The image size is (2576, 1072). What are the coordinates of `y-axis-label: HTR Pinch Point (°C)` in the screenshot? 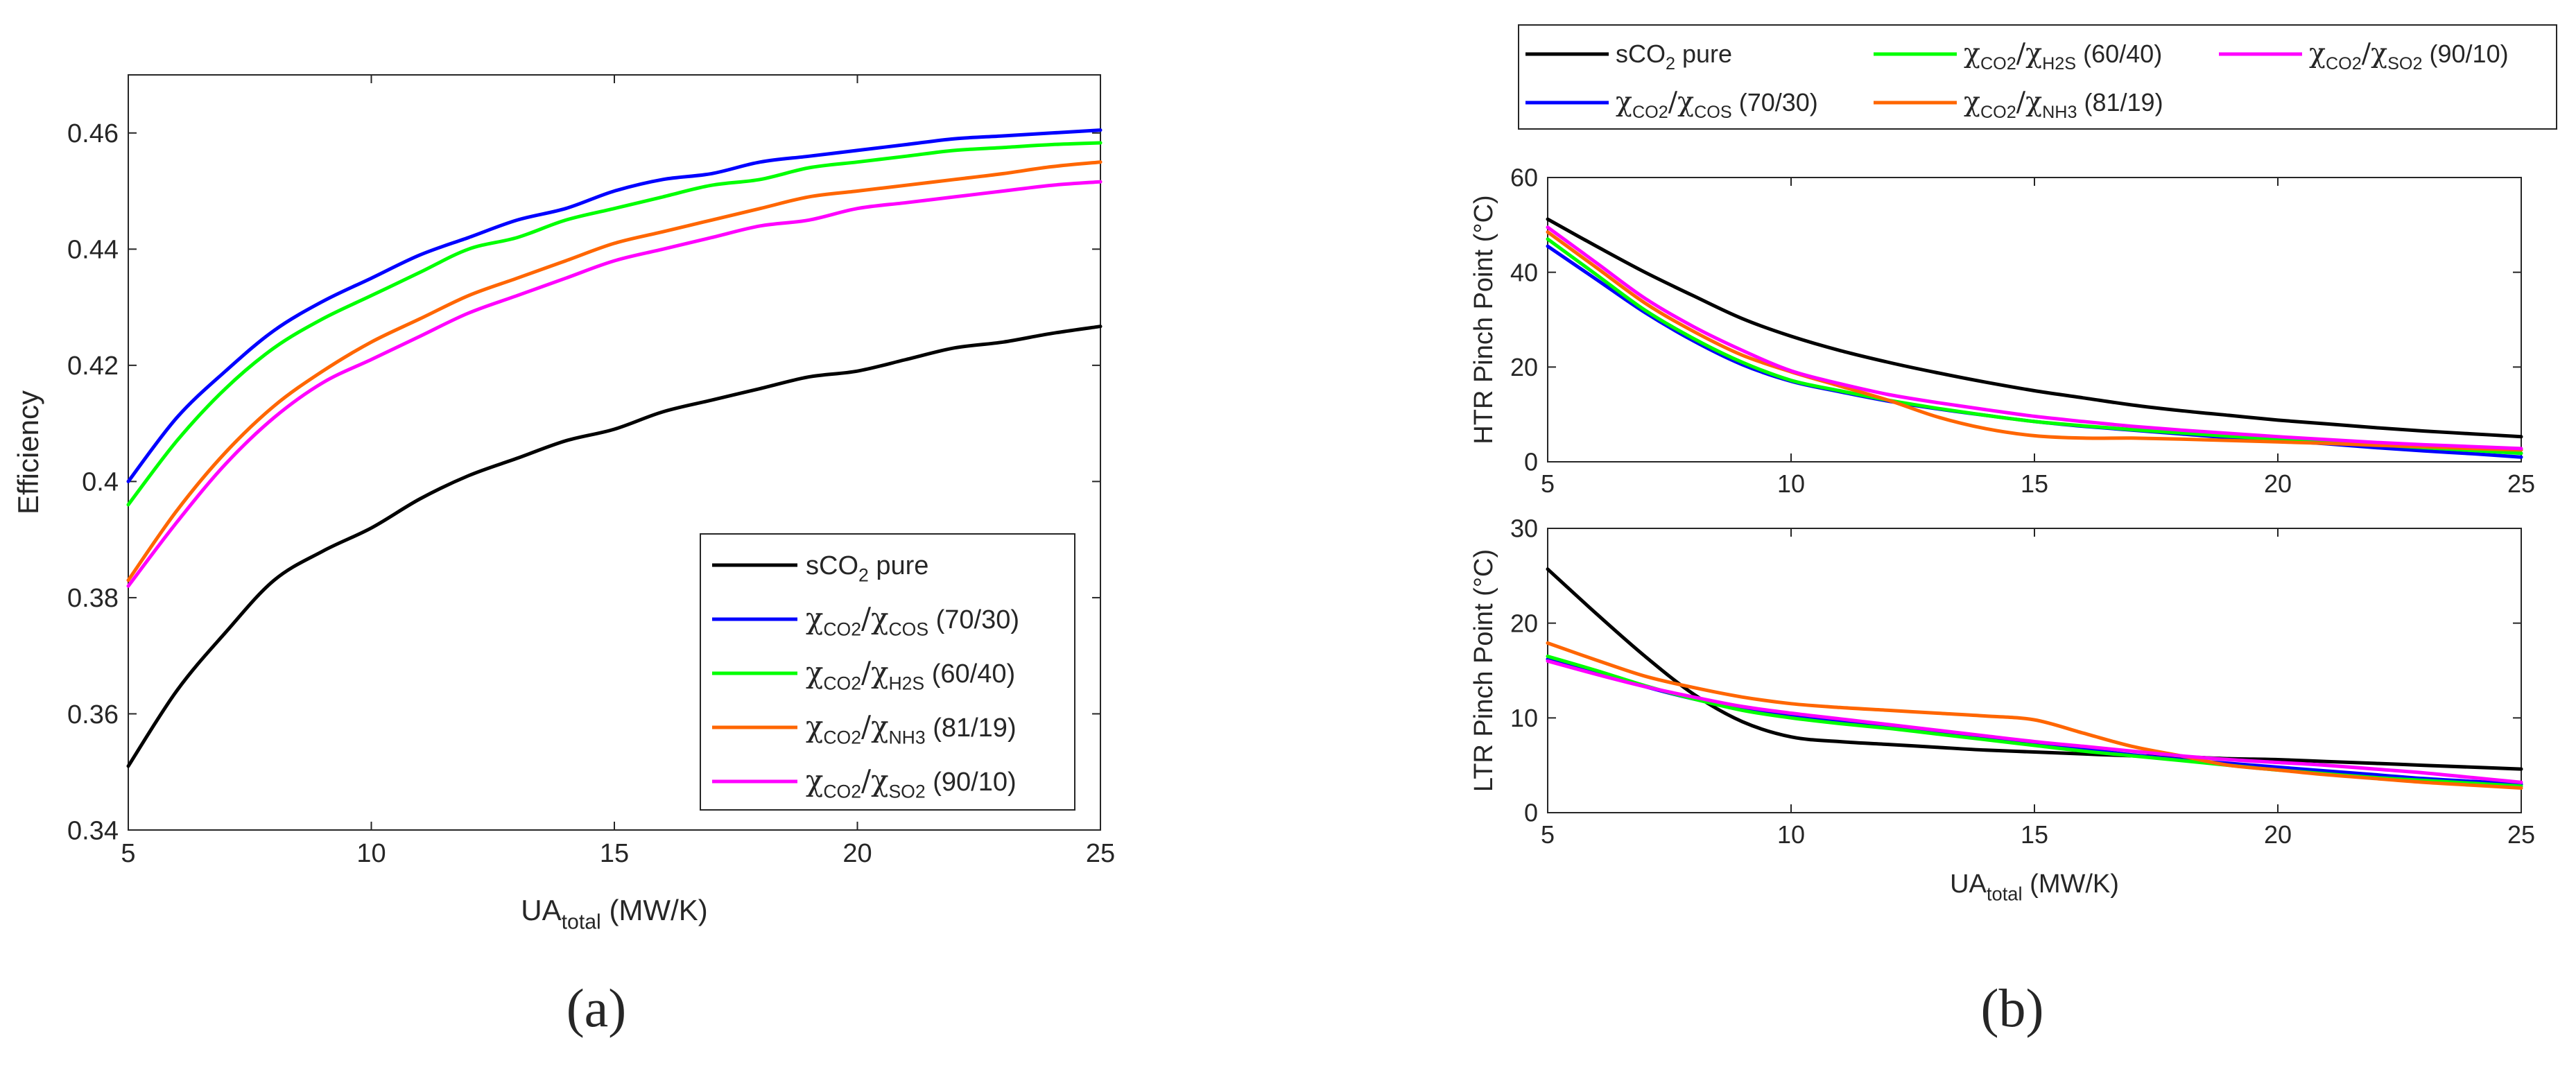 It's located at (1483, 320).